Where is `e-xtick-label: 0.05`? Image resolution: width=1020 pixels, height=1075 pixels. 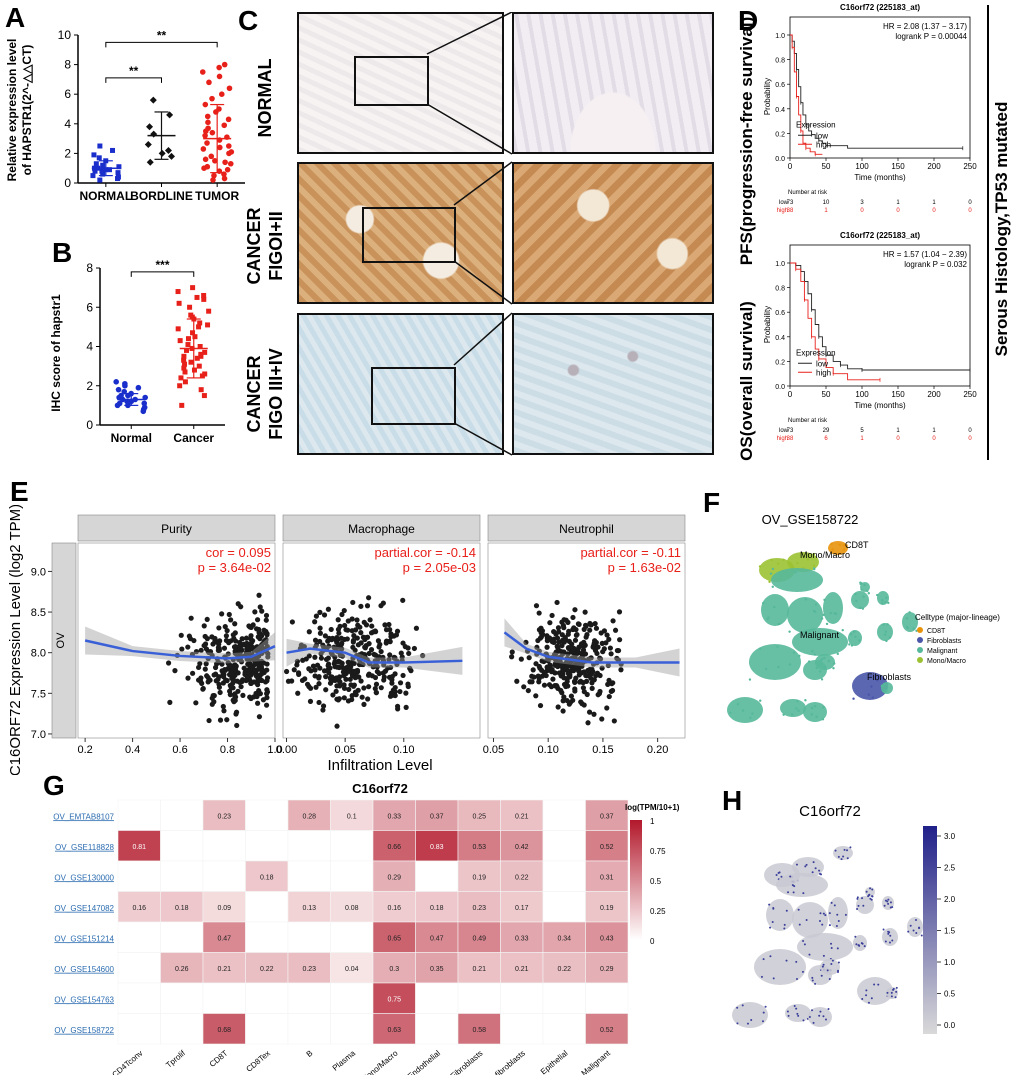
e-xtick-label: 0.05 is located at coordinates (344, 750).